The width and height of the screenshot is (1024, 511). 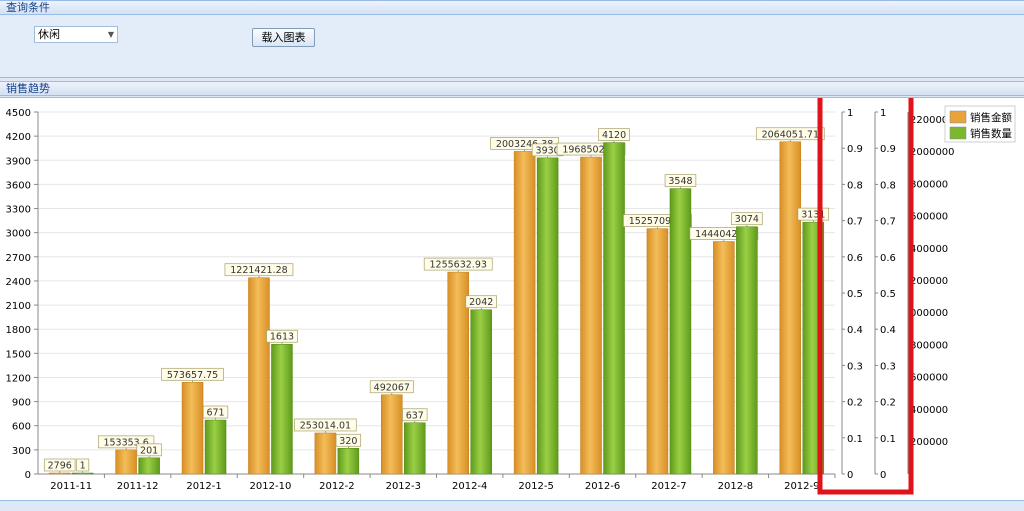 What do you see at coordinates (657, 221) in the screenshot?
I see `data-label: 1525709.26` at bounding box center [657, 221].